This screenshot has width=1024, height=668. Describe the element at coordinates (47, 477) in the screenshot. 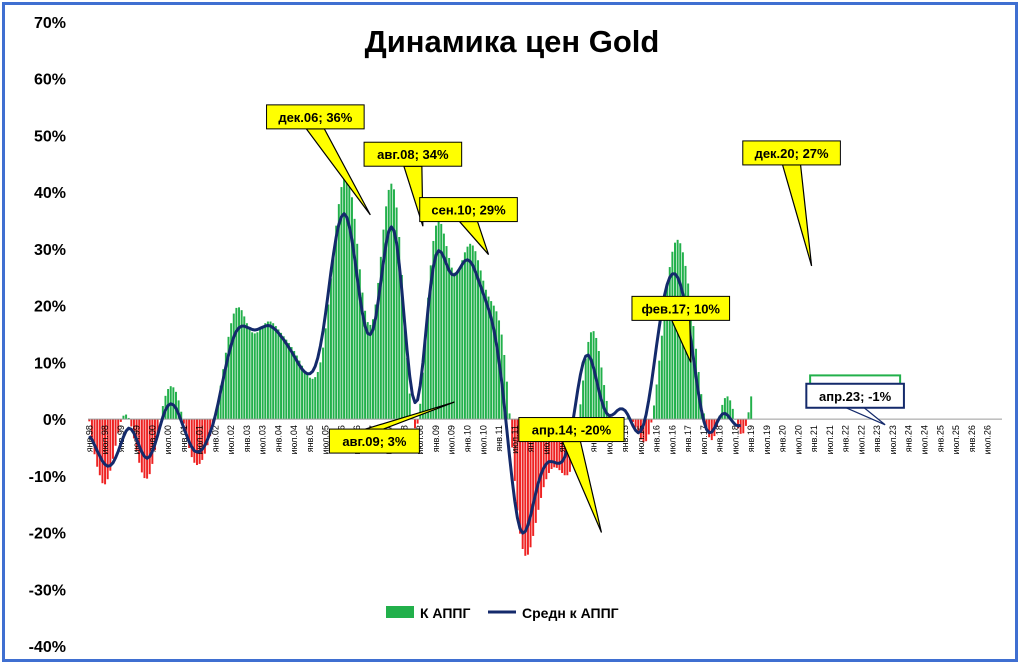

I see `y-tick-label: -10%` at that location.